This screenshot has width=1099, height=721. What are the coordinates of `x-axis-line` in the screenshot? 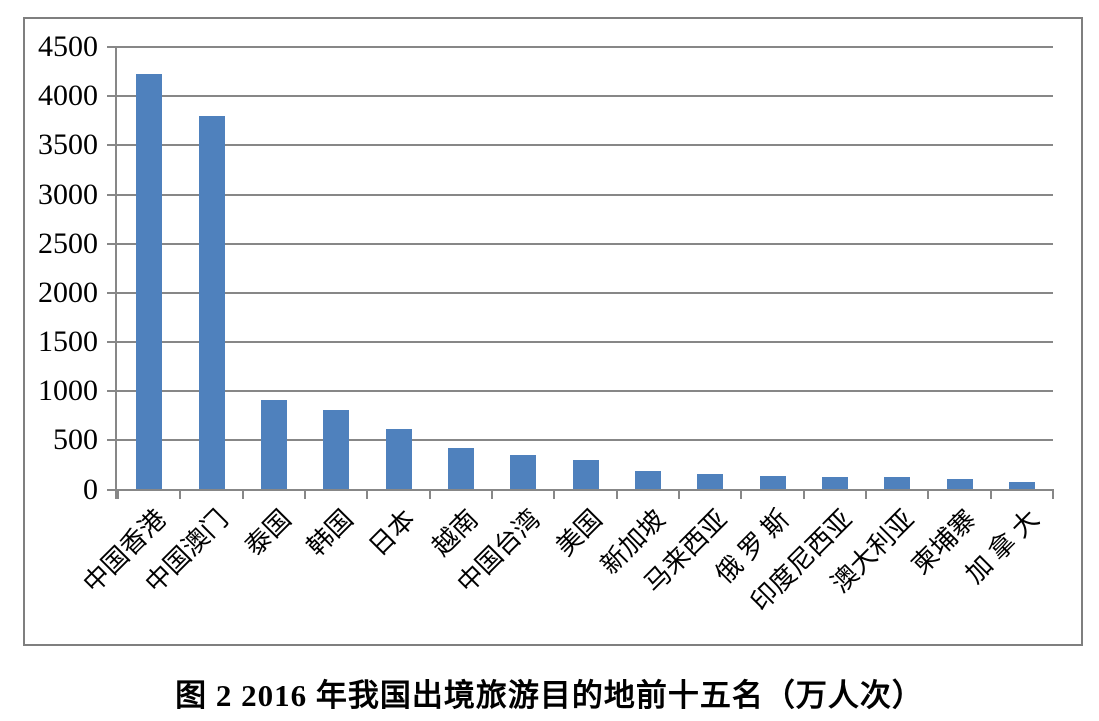 It's located at (584, 489).